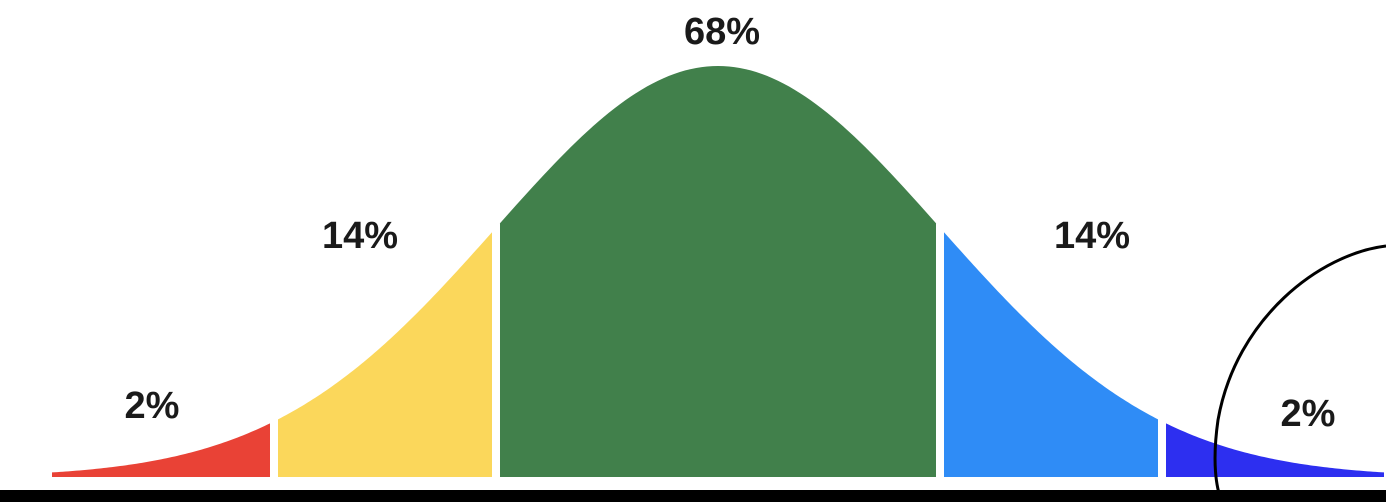 The image size is (1386, 502). I want to click on label-right-14pct: 14%, so click(1092, 236).